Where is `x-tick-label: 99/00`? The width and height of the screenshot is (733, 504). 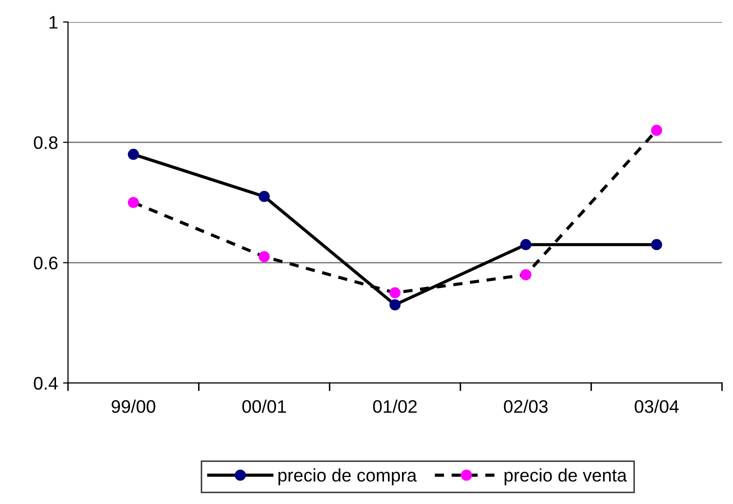 x-tick-label: 99/00 is located at coordinates (134, 406).